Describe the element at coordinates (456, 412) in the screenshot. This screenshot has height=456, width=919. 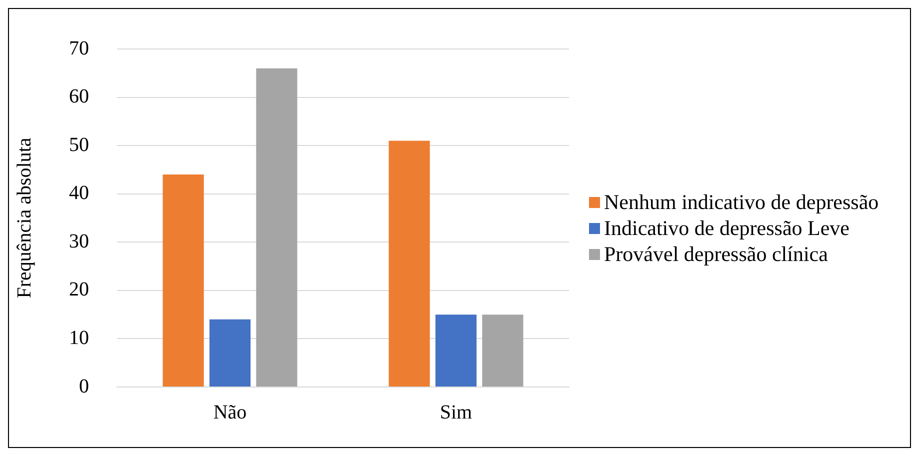
I see `x-tick-label: Sim` at that location.